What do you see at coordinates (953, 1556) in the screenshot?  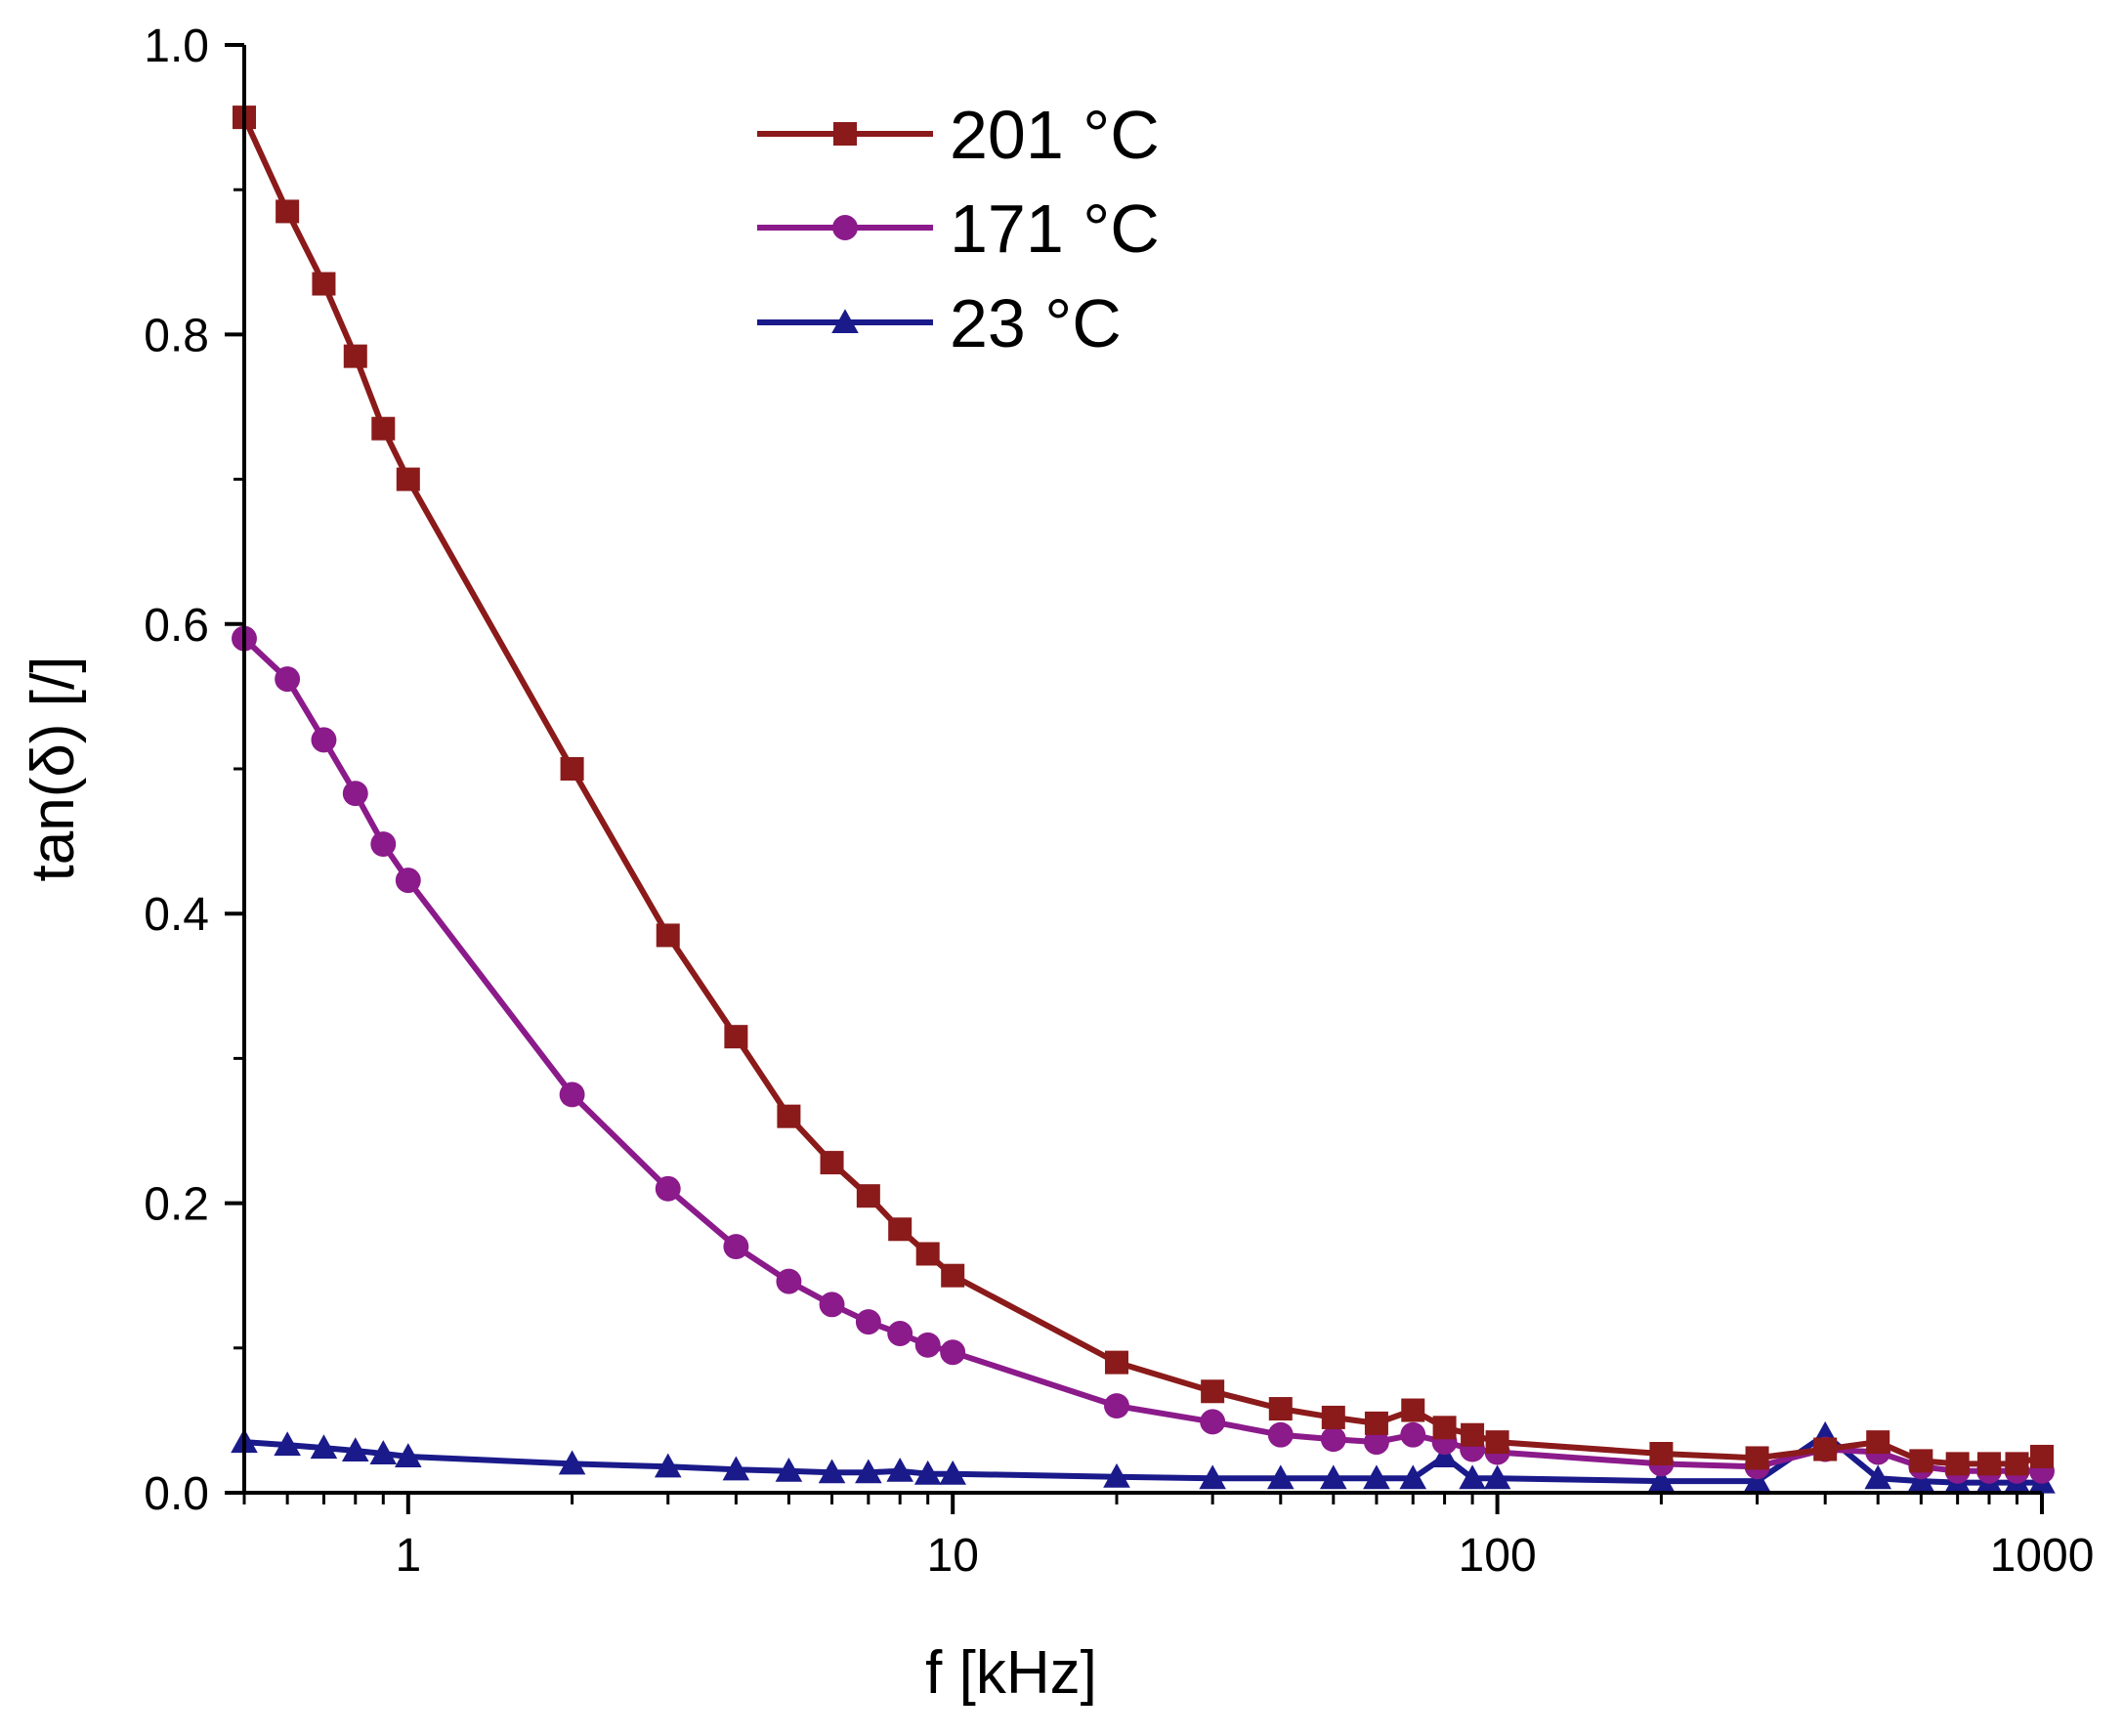 I see `x-tick-label: 10` at bounding box center [953, 1556].